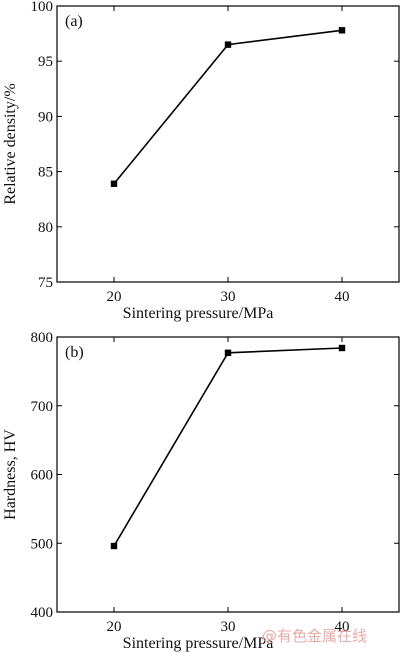  What do you see at coordinates (42, 338) in the screenshot?
I see `y-tick-label: 800` at bounding box center [42, 338].